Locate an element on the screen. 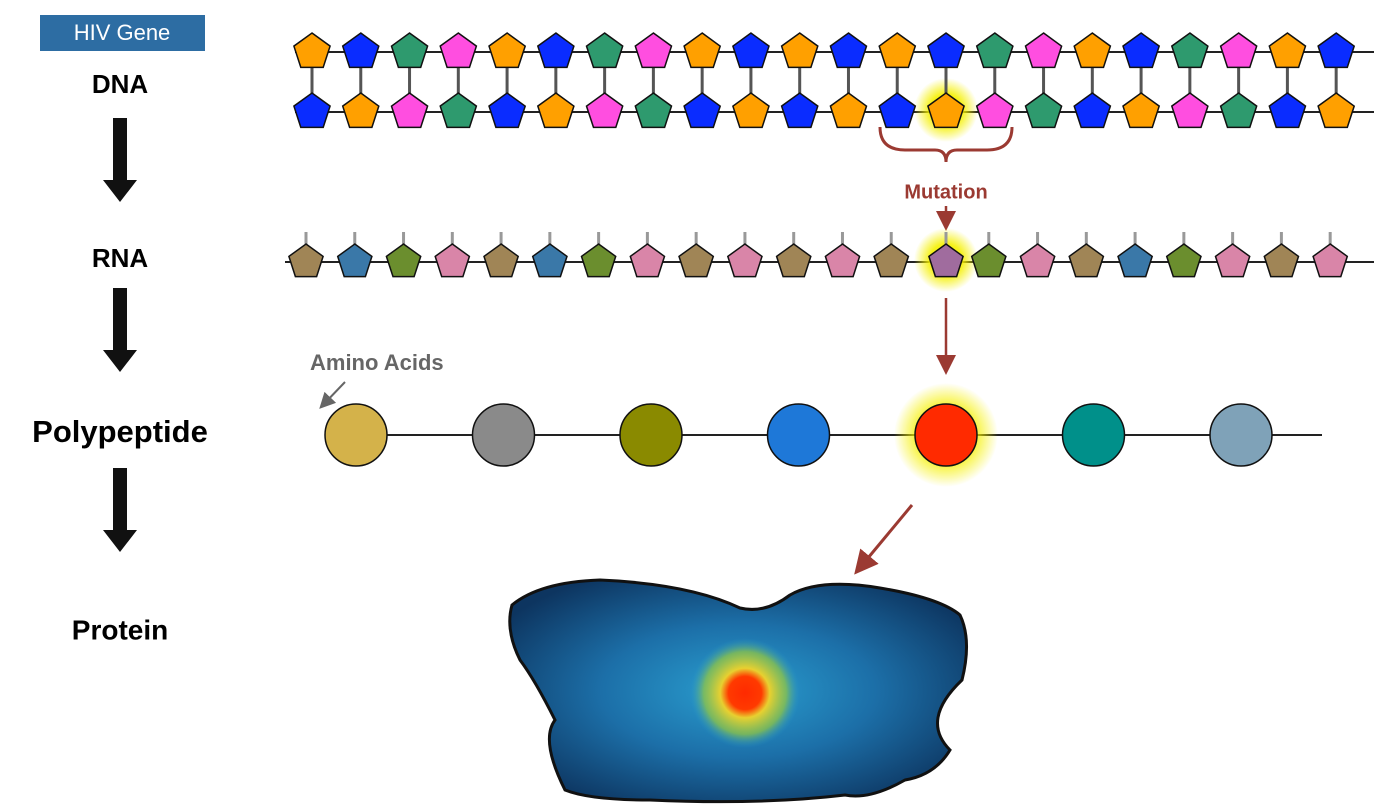 The height and width of the screenshot is (806, 1374). mutation-label: Mutation is located at coordinates (945, 192).